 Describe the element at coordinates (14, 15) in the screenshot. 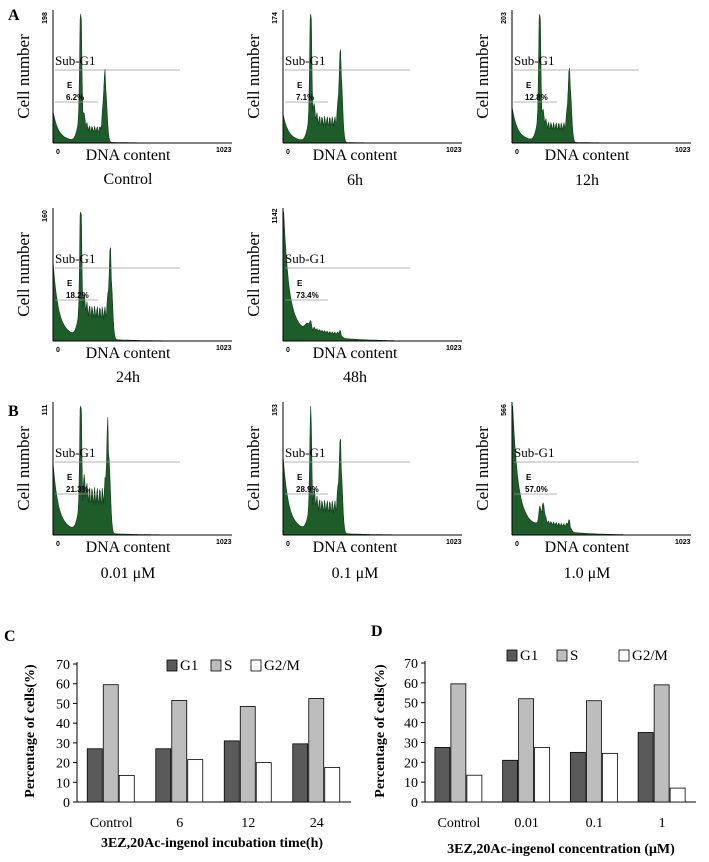

I see `panel-label: A` at that location.